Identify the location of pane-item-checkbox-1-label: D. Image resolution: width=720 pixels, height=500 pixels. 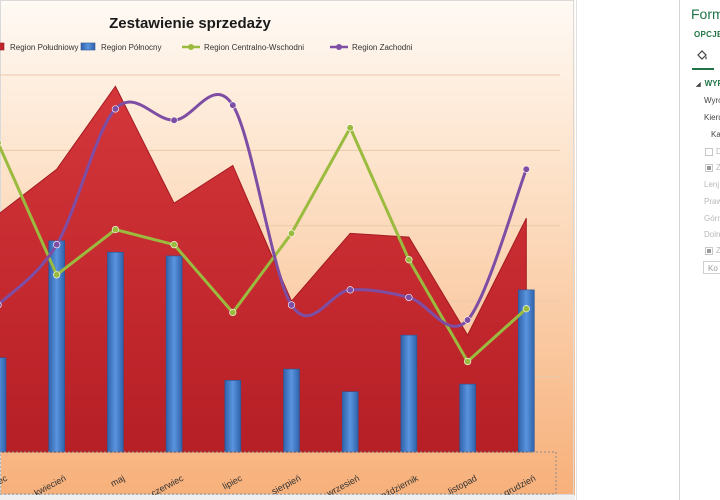
(718, 151).